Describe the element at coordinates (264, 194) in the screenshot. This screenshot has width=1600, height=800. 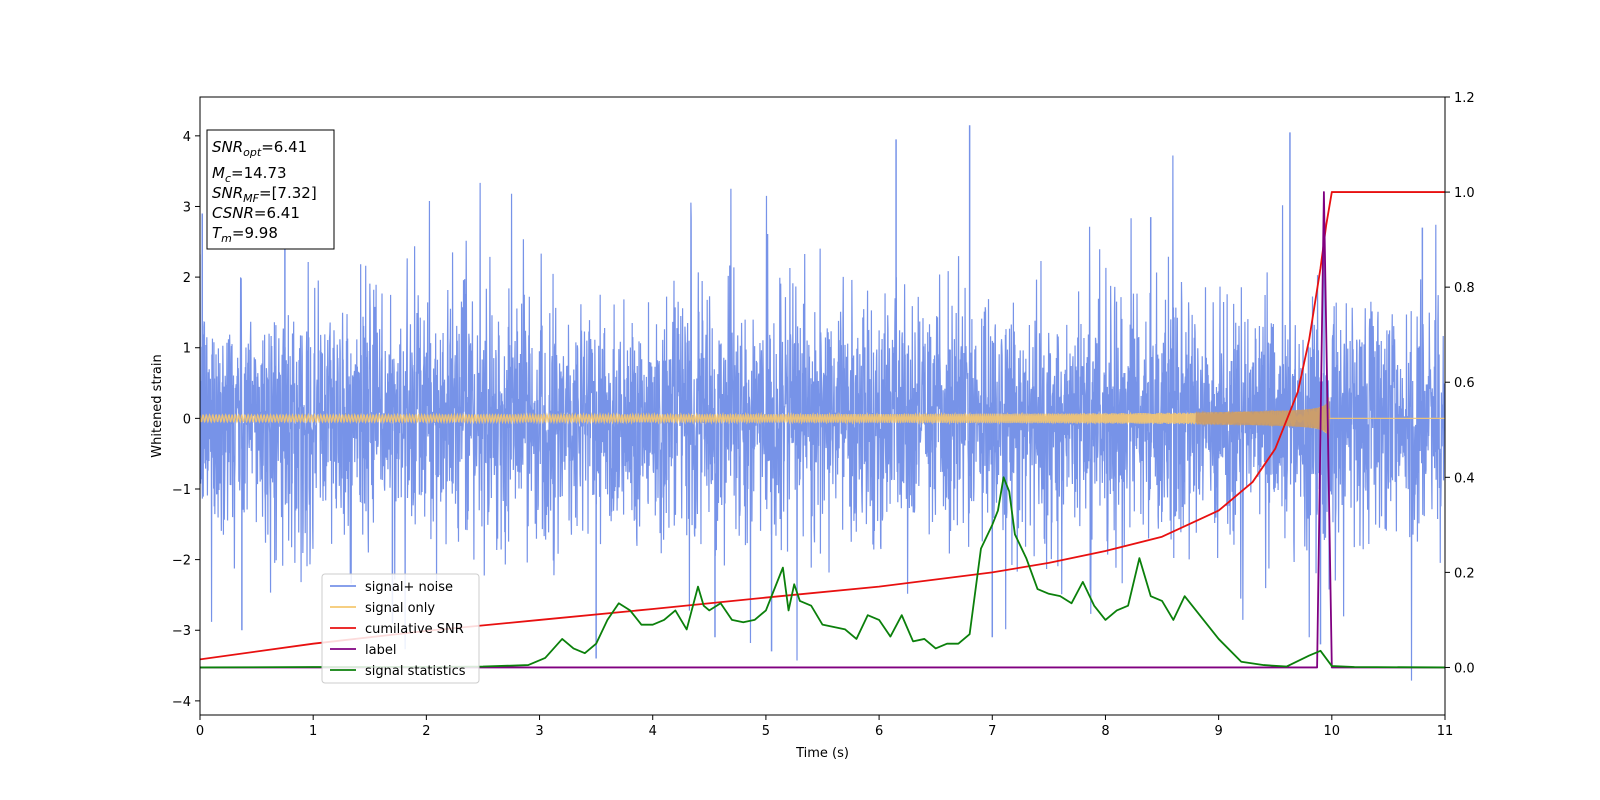
I see `annotation-line-2: SNRMF=[7.32]` at that location.